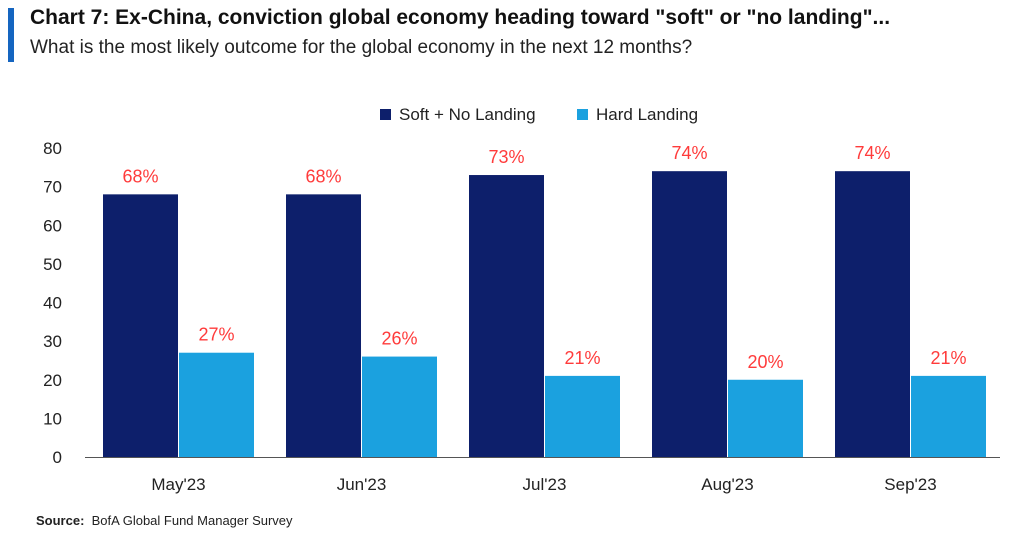  Describe the element at coordinates (52, 264) in the screenshot. I see `y-tick-label: 50` at that location.